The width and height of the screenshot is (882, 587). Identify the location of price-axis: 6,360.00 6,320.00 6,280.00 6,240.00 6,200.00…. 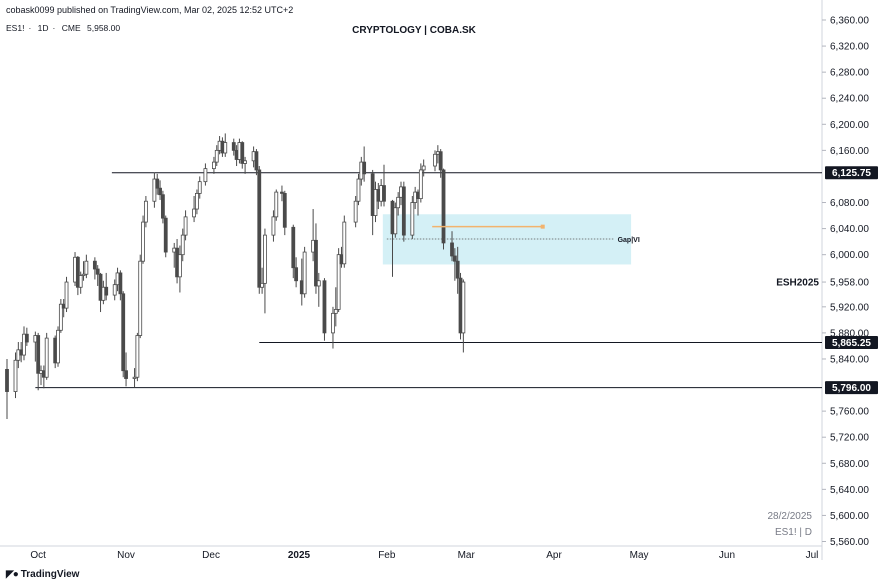
(845, 280).